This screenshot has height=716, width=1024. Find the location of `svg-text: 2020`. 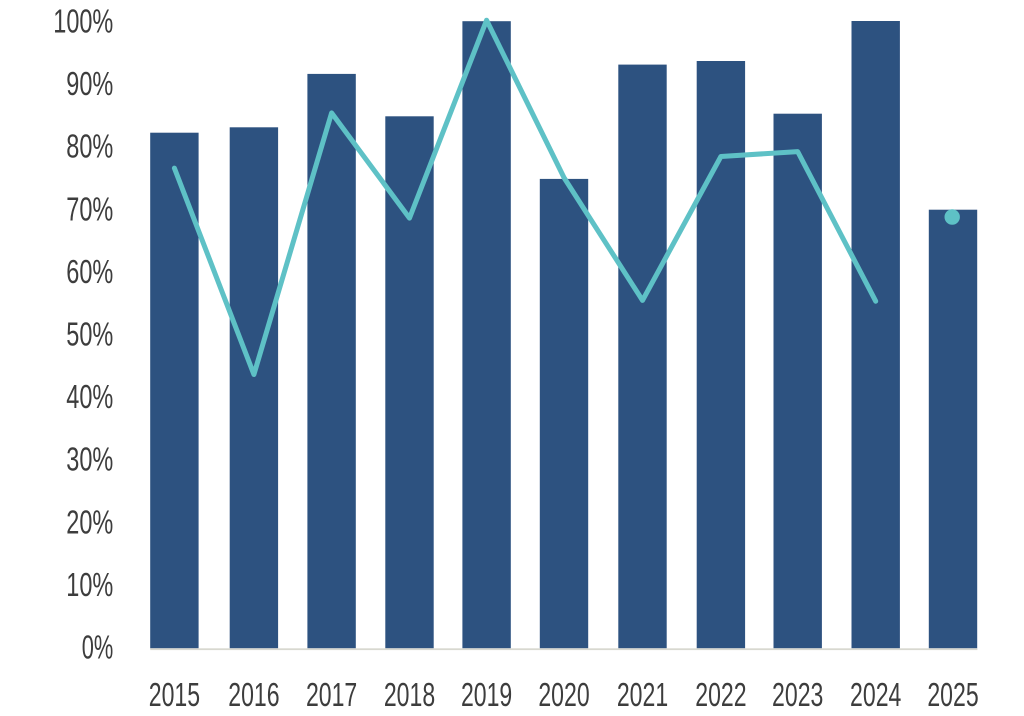

svg-text: 2020 is located at coordinates (563, 694).